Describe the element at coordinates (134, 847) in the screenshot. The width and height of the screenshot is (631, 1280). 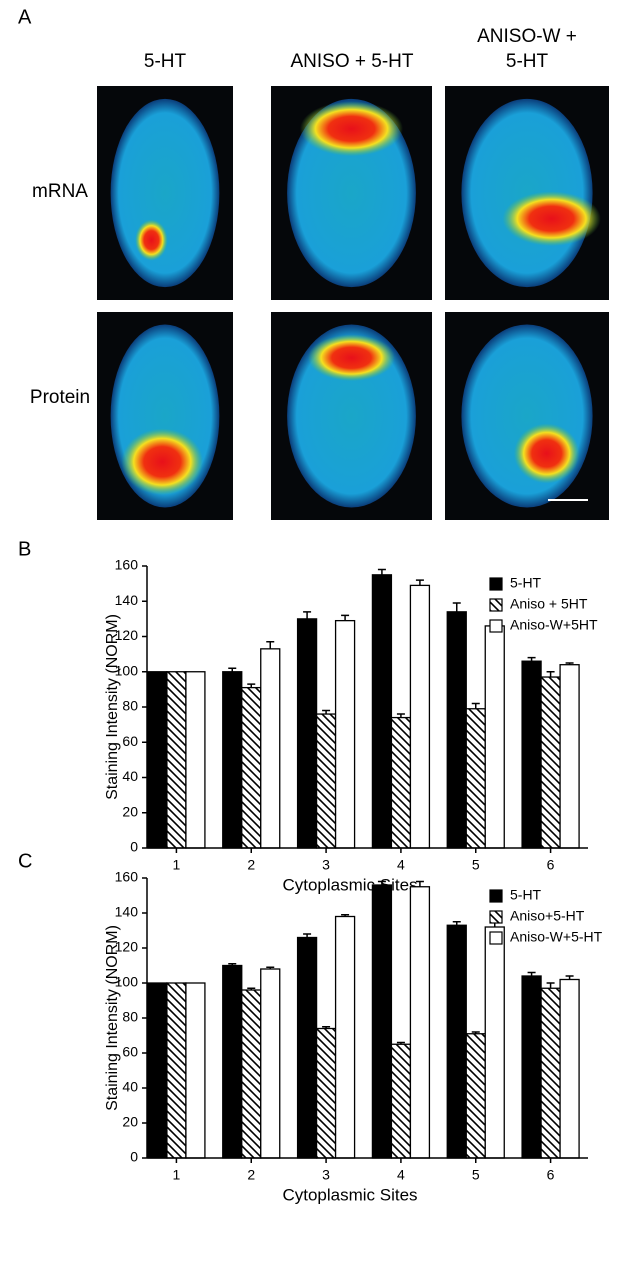
I see `y-tick-label: 0` at that location.